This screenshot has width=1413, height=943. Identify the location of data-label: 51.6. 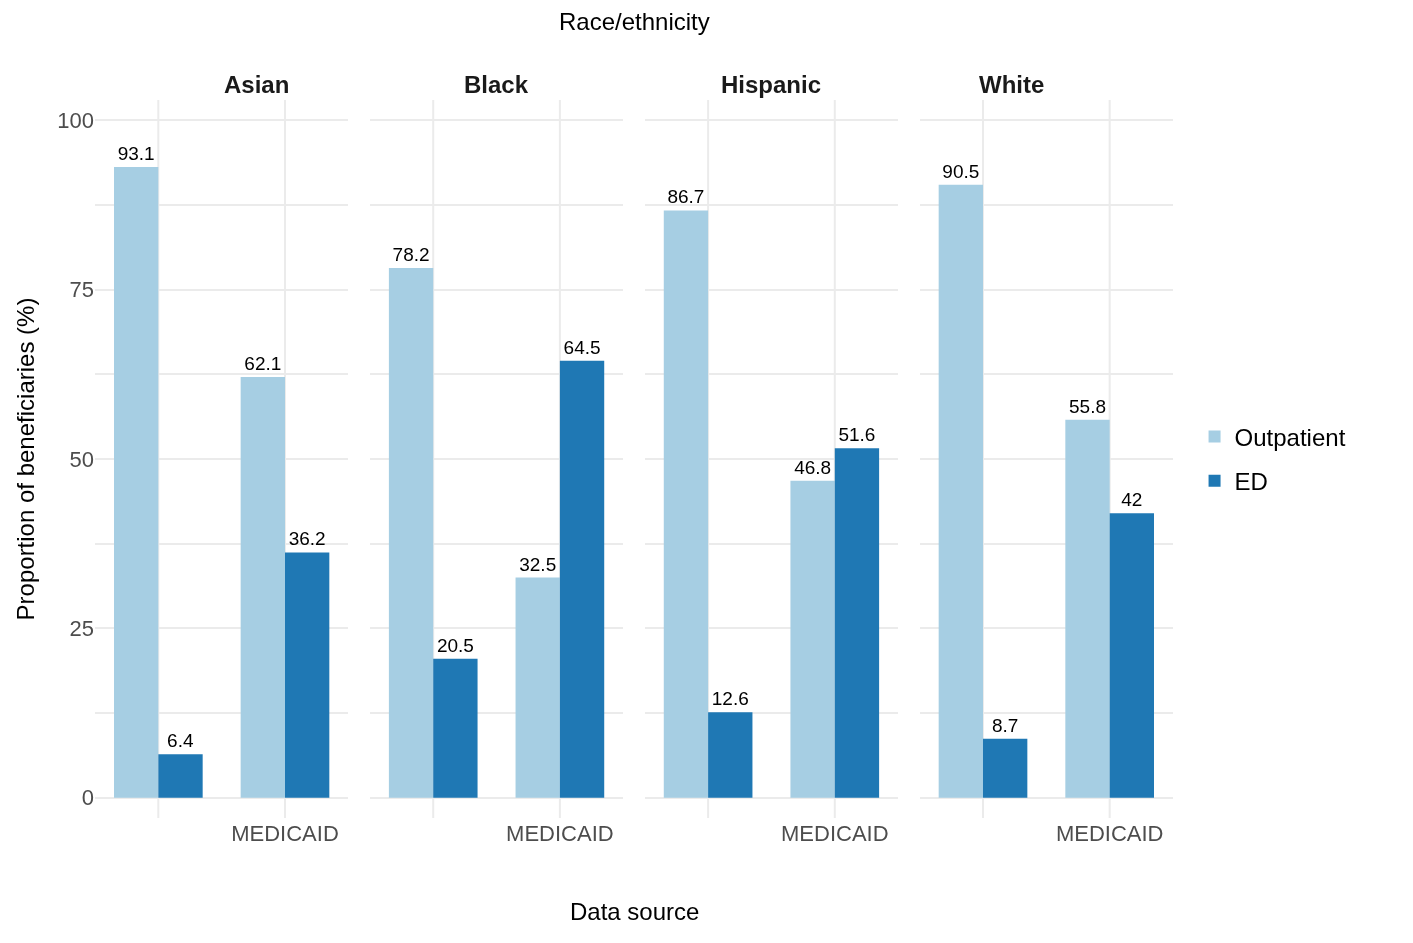
(857, 435).